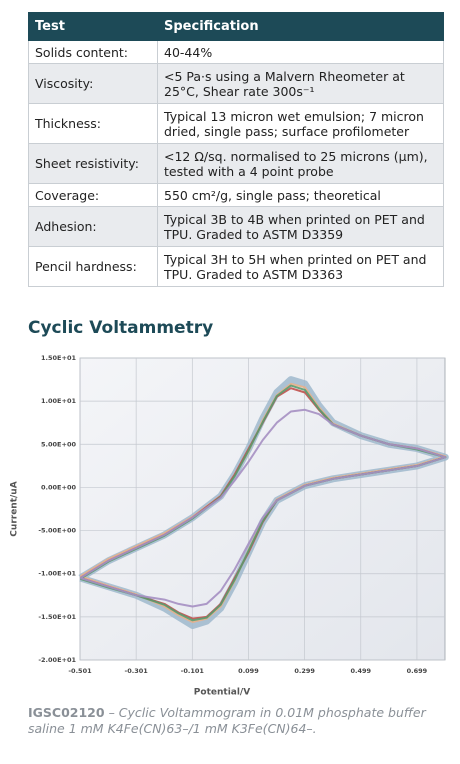  What do you see at coordinates (417, 671) in the screenshot?
I see `x-tick-label: 0.699` at bounding box center [417, 671].